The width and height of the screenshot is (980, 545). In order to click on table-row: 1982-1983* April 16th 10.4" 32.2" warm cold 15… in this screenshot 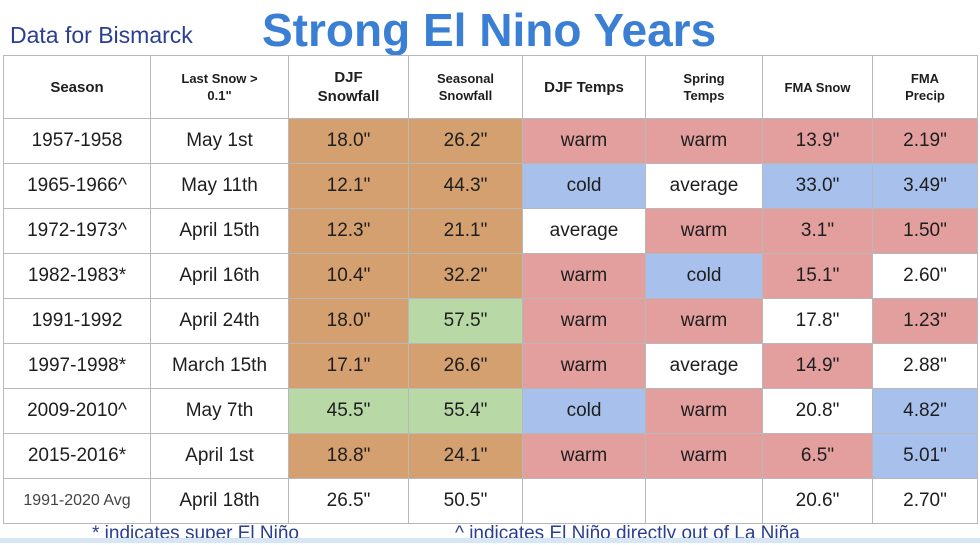, I will do `click(490, 276)`.